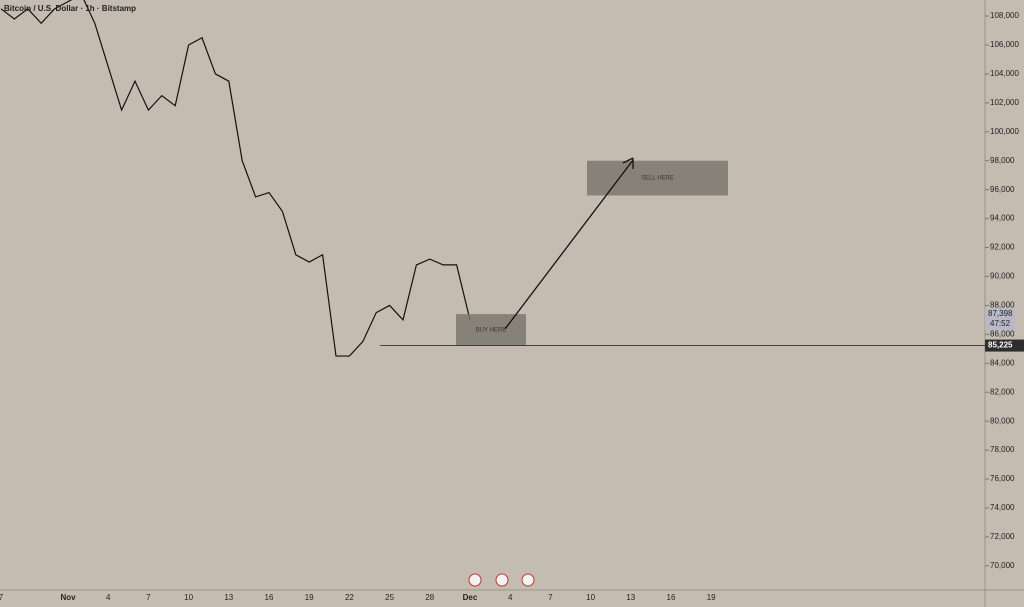 The image size is (1024, 607). I want to click on y-tick-label: 96,000, so click(1002, 189).